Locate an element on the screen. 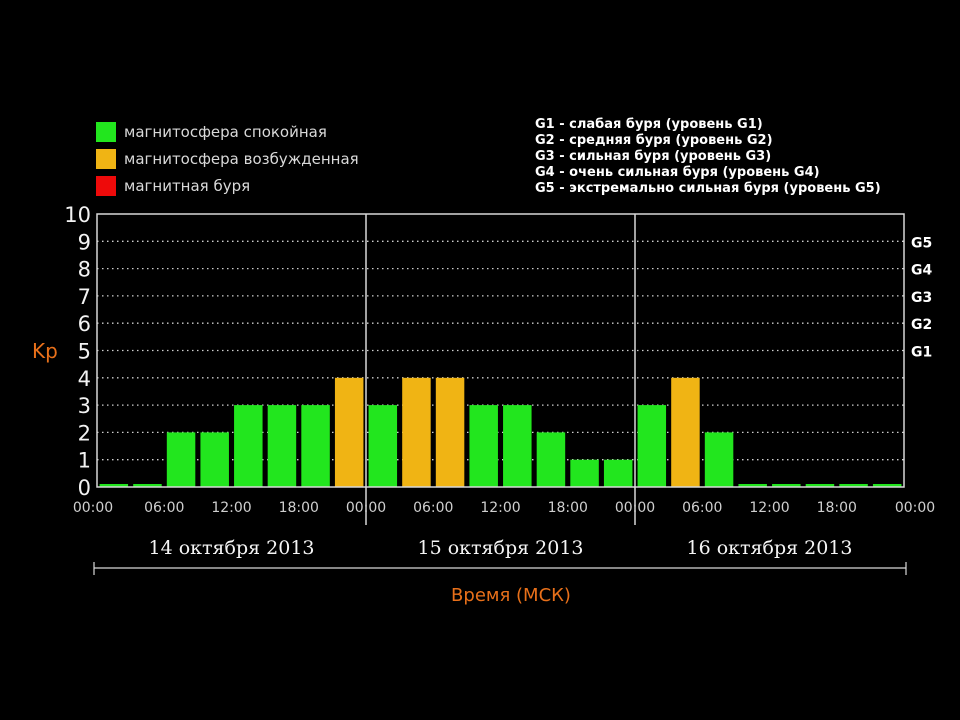 This screenshot has height=720, width=960. legend-label-active: магнитосфера возбужденная is located at coordinates (241, 158).